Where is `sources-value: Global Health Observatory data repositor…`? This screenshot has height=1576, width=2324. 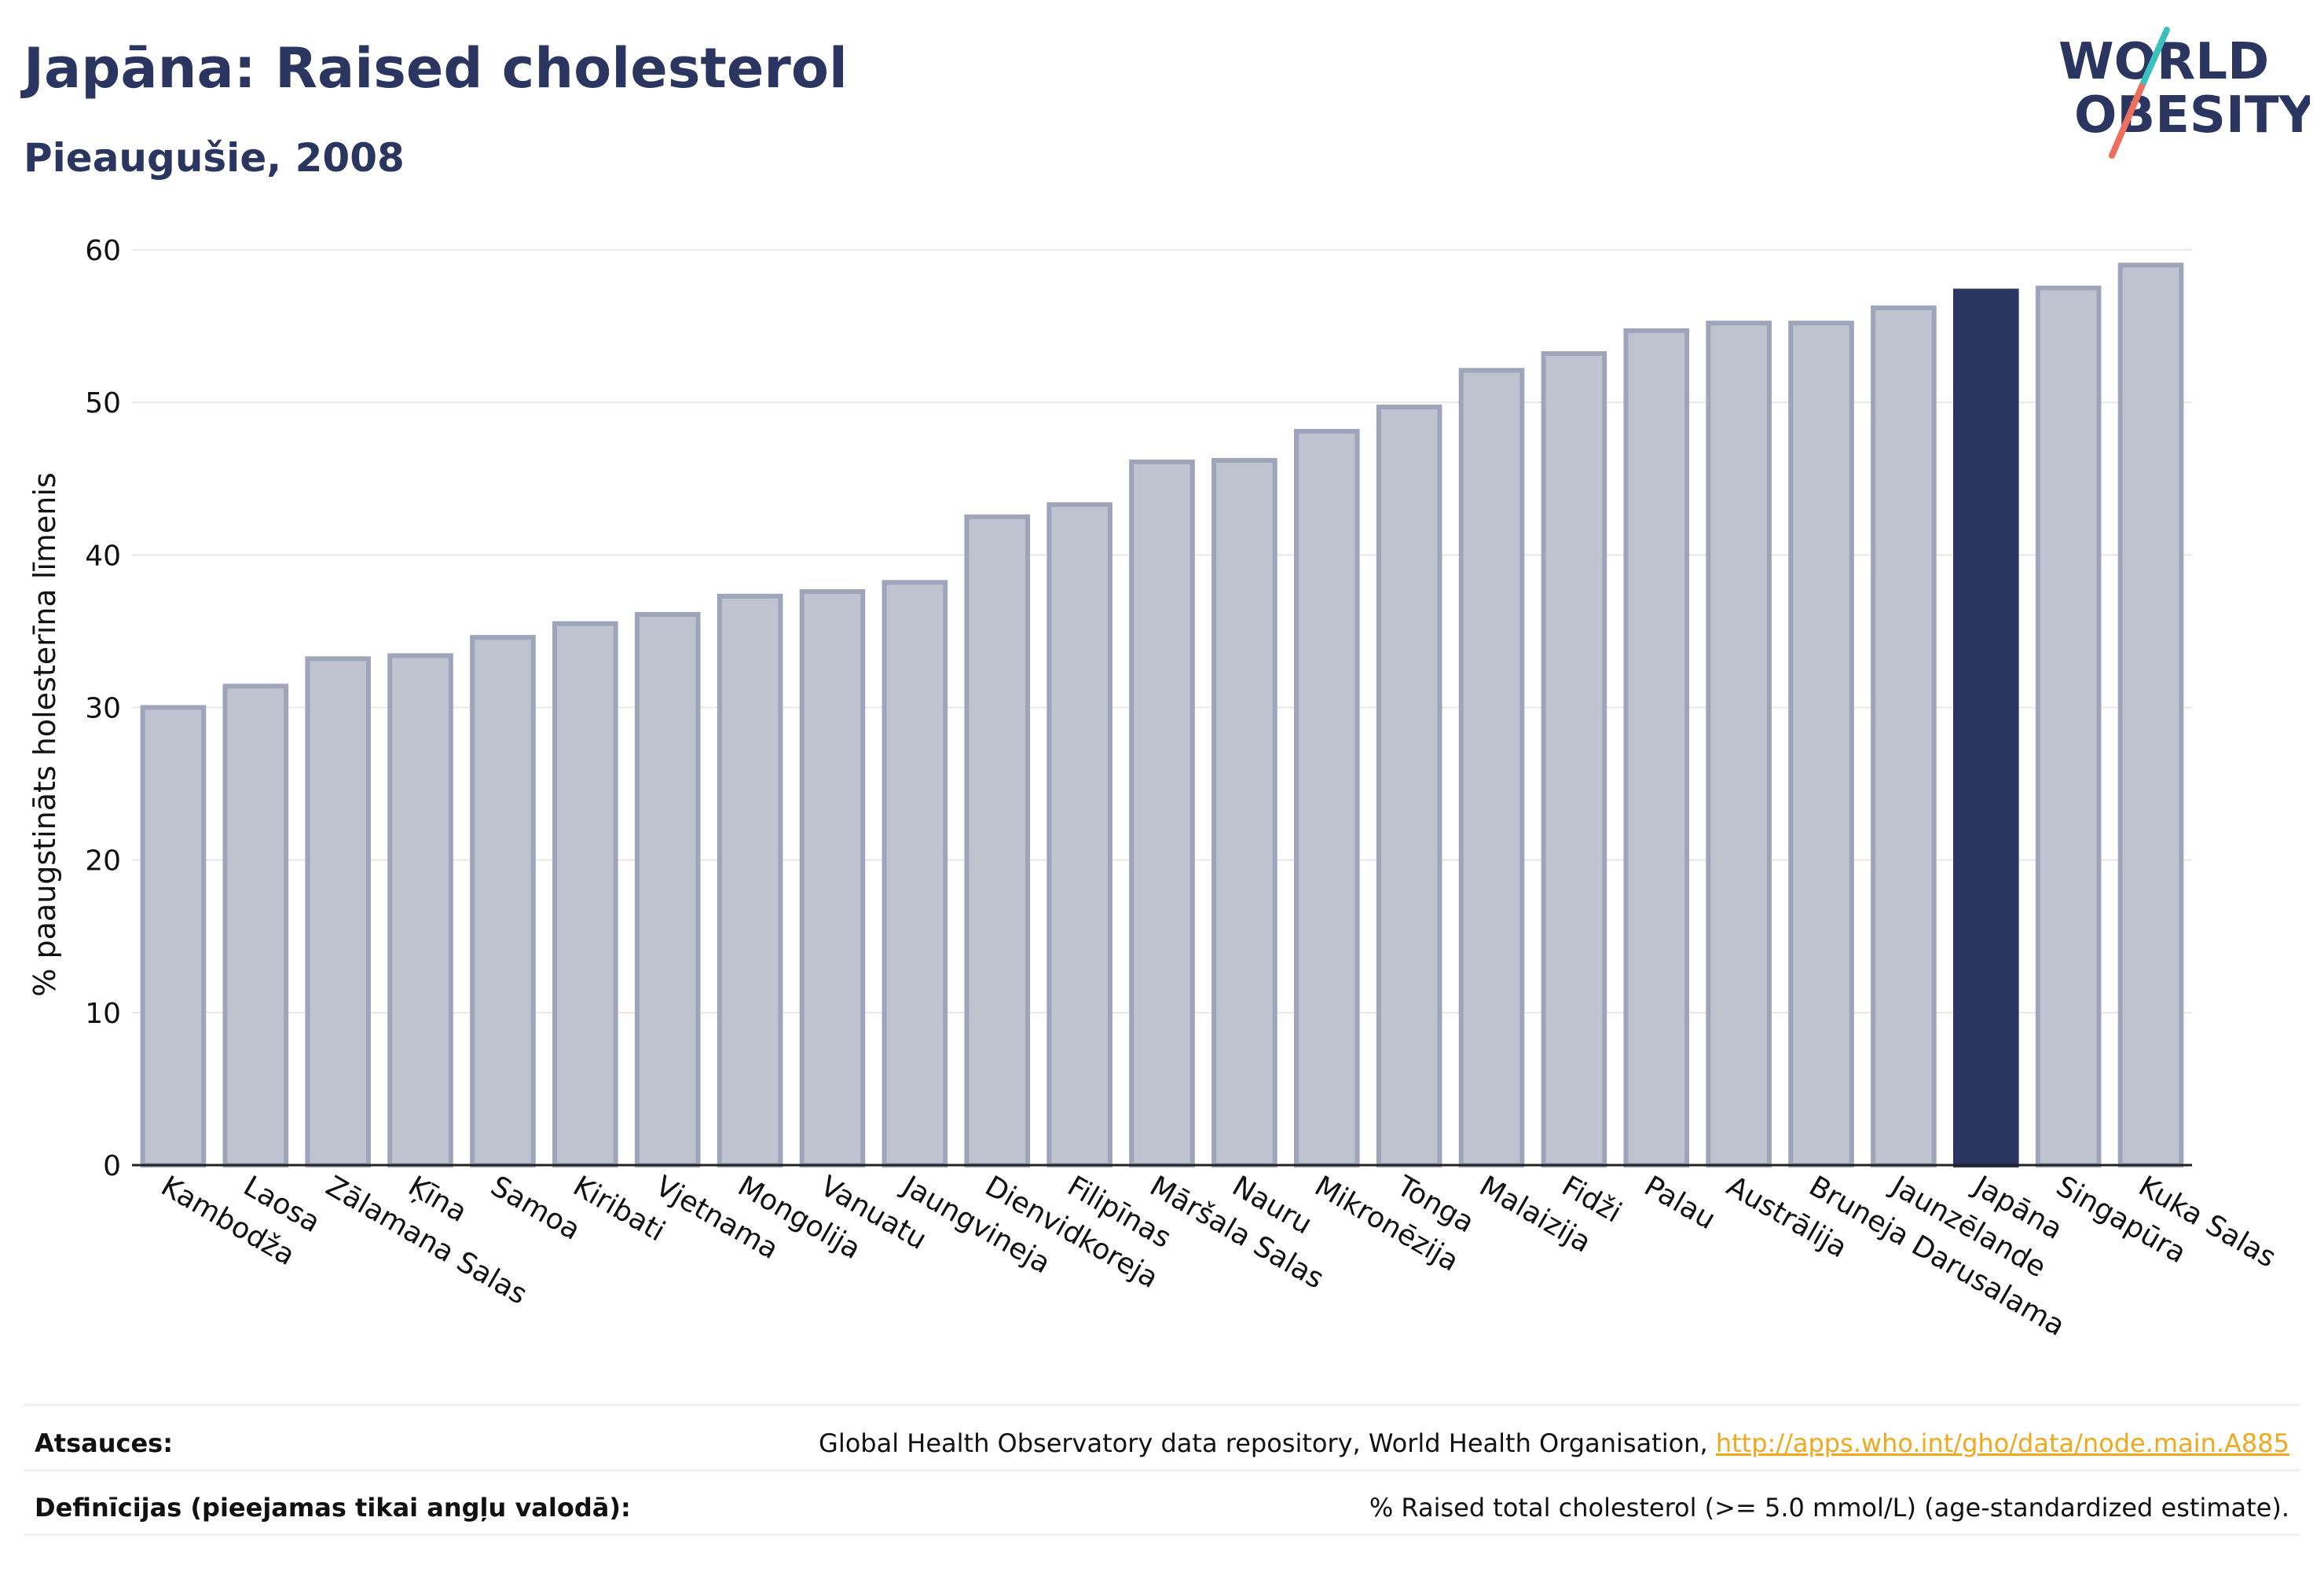
sources-value: Global Health Observatory data repositor… is located at coordinates (1554, 1443).